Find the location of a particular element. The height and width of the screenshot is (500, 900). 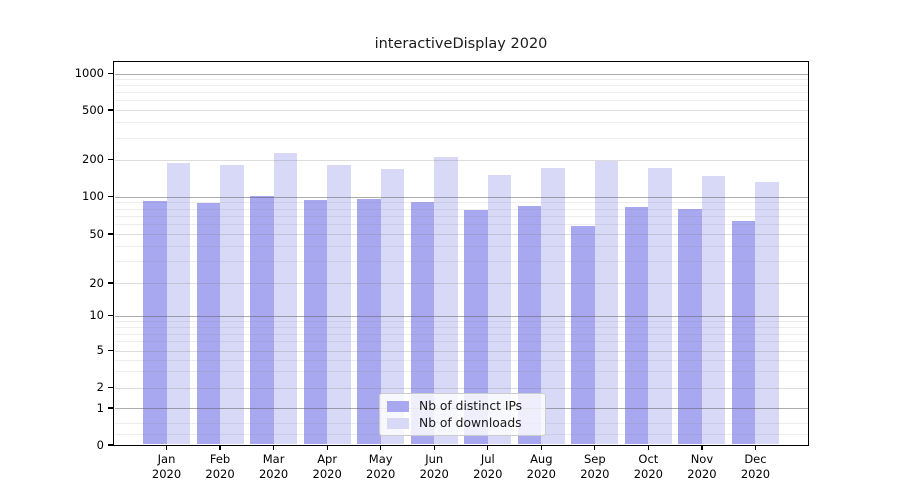

bar-distinct-ips-nov is located at coordinates (690, 326).